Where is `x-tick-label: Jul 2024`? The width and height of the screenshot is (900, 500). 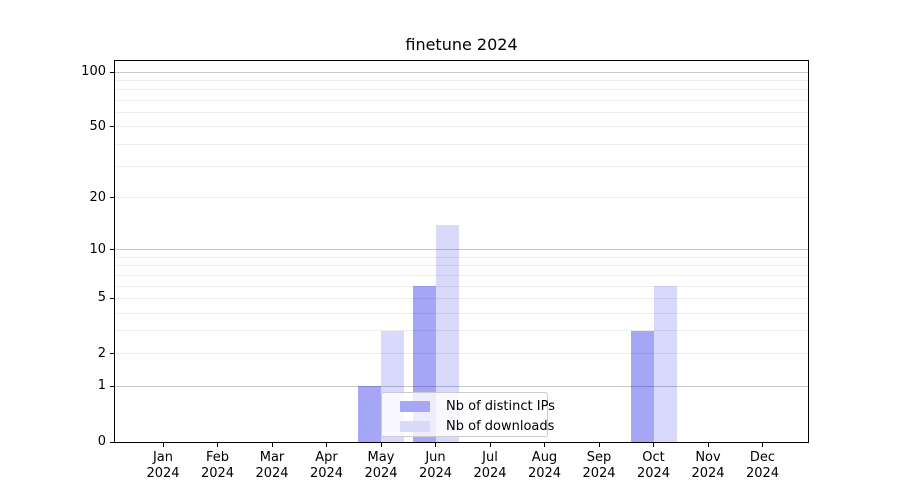
x-tick-label: Jul 2024 is located at coordinates (490, 466).